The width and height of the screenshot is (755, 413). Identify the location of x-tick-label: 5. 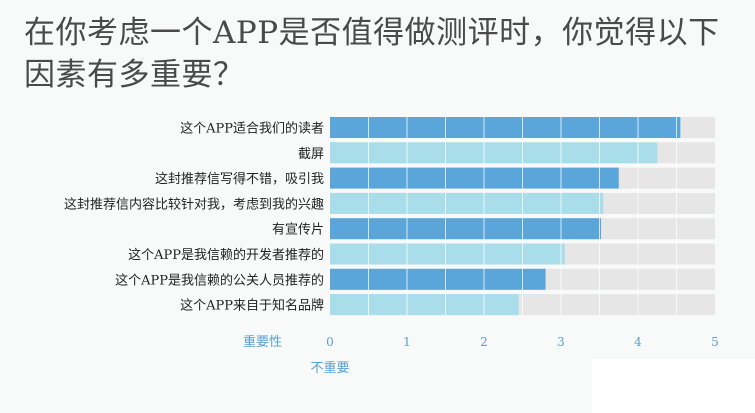
(715, 342).